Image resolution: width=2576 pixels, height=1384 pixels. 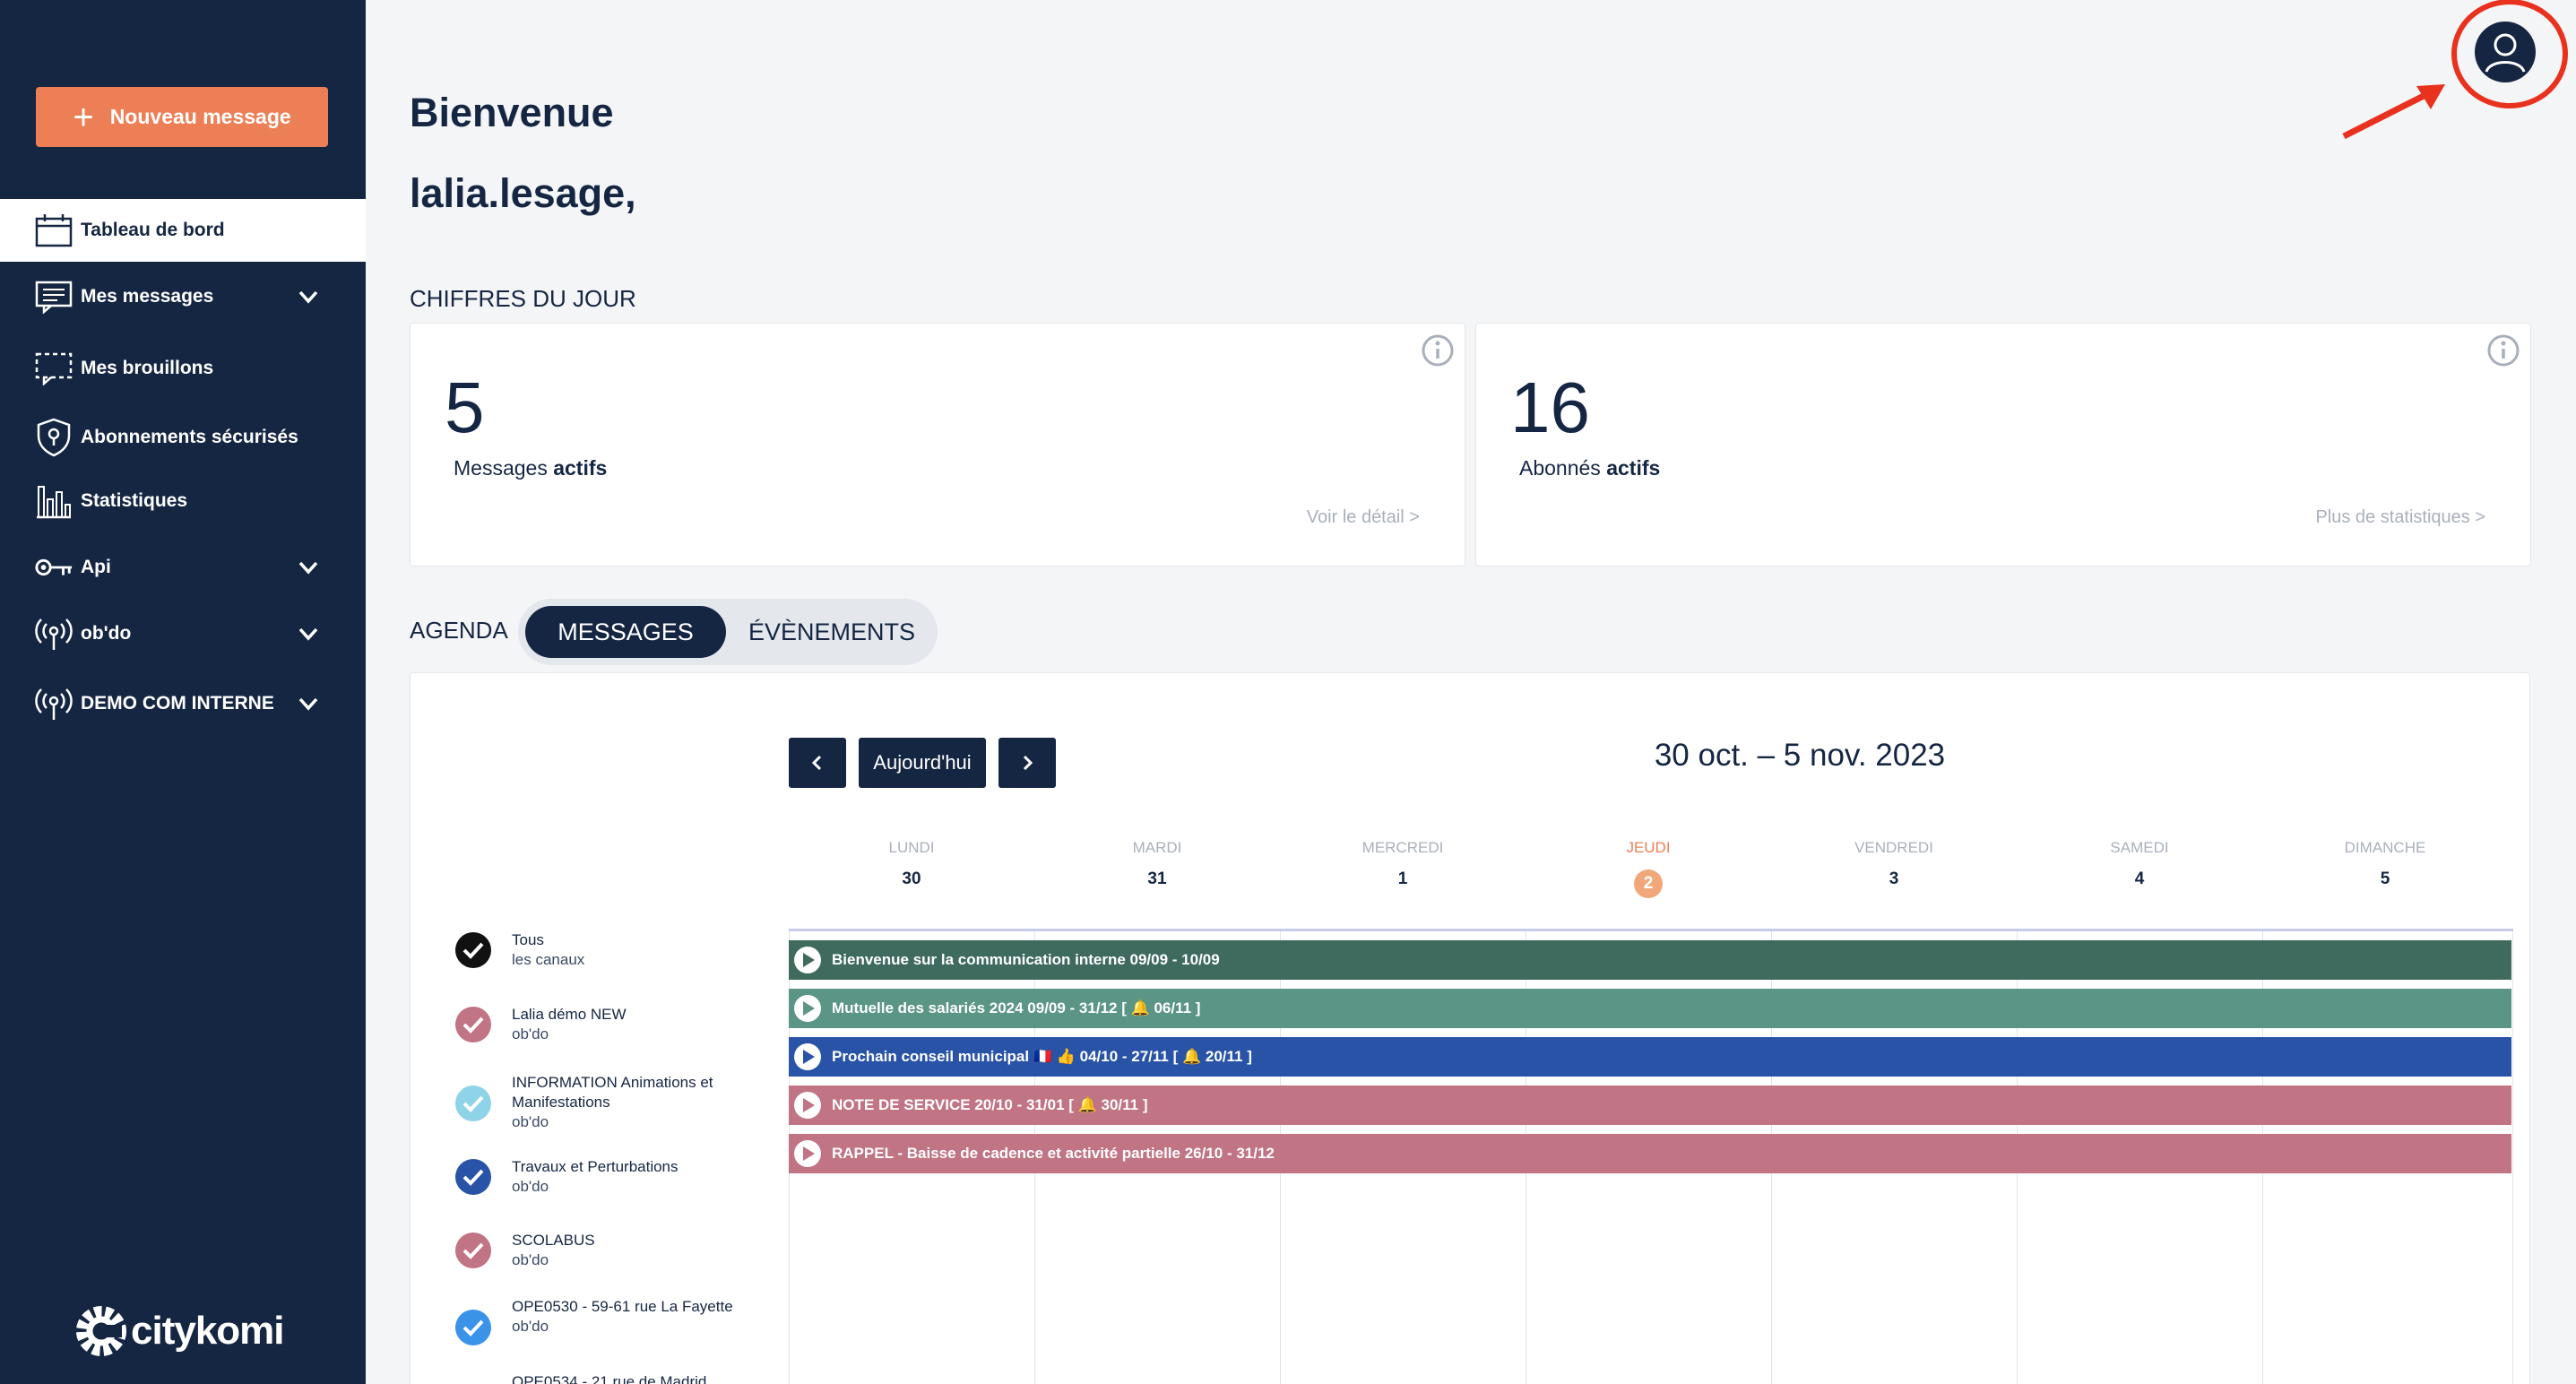 What do you see at coordinates (2393, 112) in the screenshot?
I see `red-arrow-annotation` at bounding box center [2393, 112].